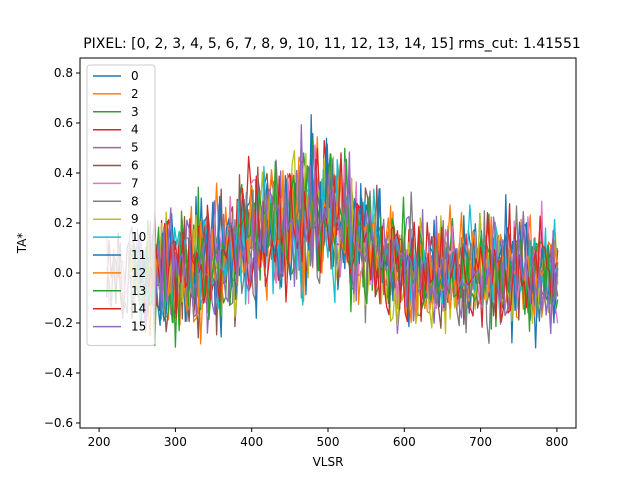  Describe the element at coordinates (138, 327) in the screenshot. I see `legend-label: 15` at that location.